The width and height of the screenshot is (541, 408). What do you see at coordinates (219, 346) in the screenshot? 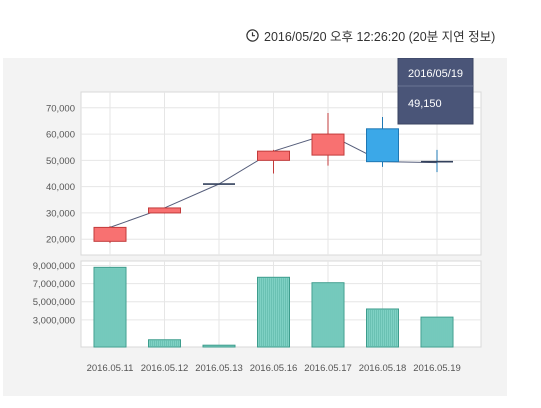
I see `volume-bar` at bounding box center [219, 346].